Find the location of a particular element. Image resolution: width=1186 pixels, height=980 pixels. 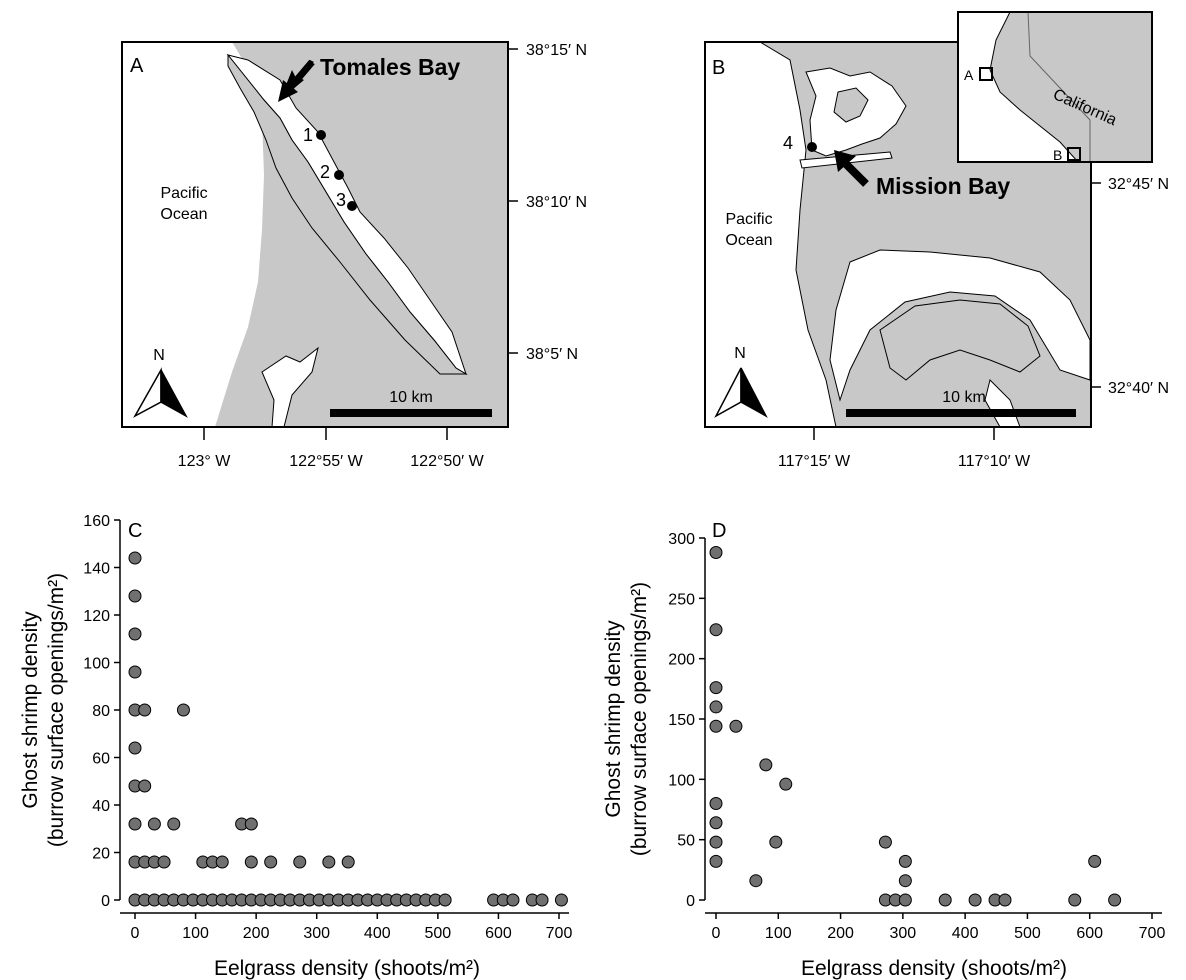

y-tick-label: 60 is located at coordinates (101, 759).